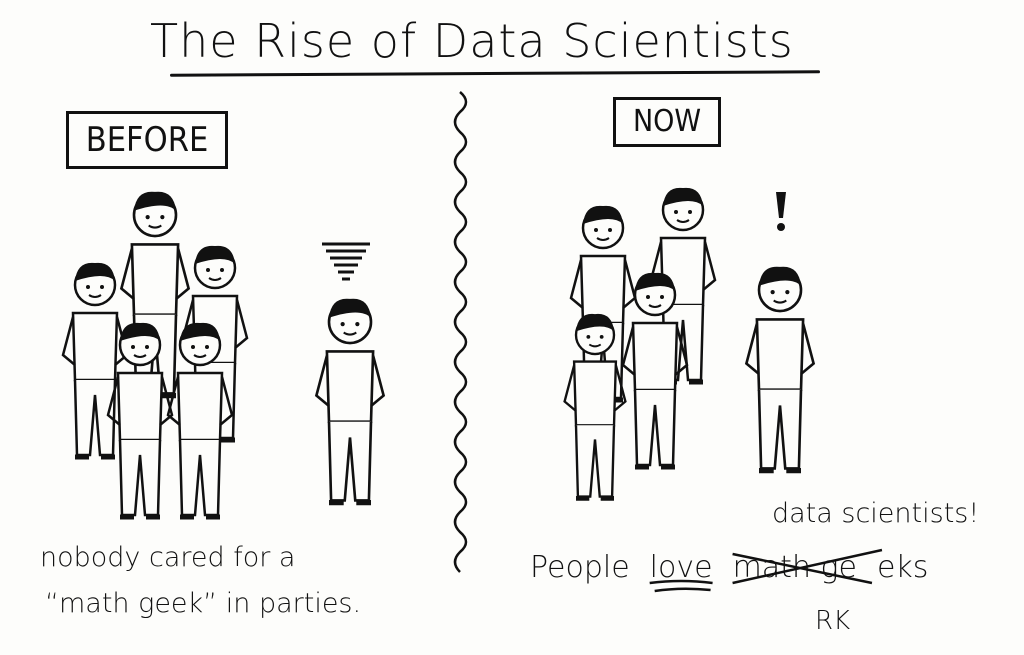 This screenshot has height=655, width=1024. I want to click on page-title: The Rise of Data Scientists, so click(472, 41).